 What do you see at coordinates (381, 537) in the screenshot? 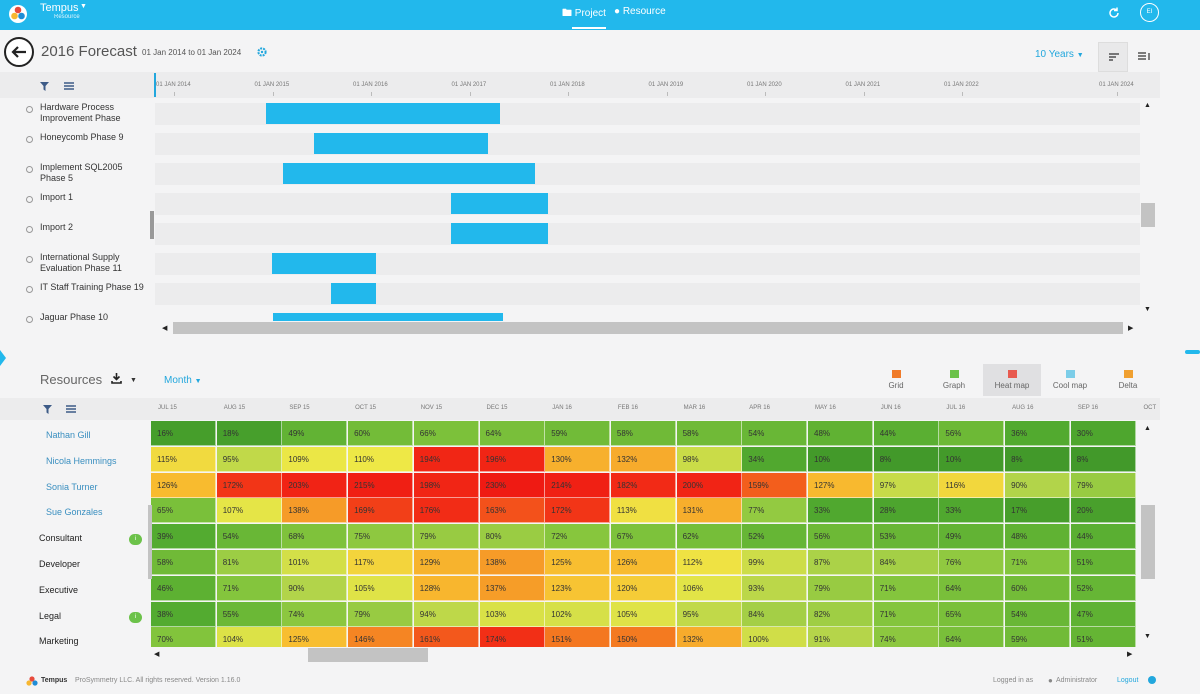
I see `heatmap-cell: 75%` at bounding box center [381, 537].